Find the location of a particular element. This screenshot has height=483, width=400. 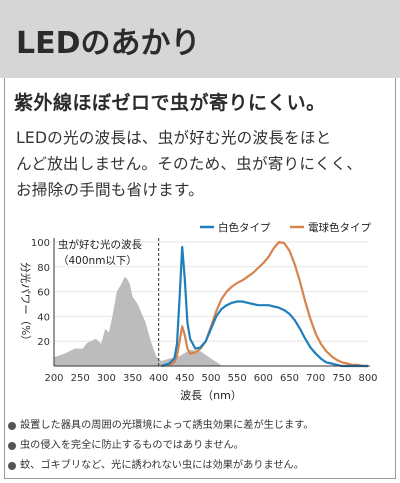

y-tick-label: 40 is located at coordinates (43, 317).